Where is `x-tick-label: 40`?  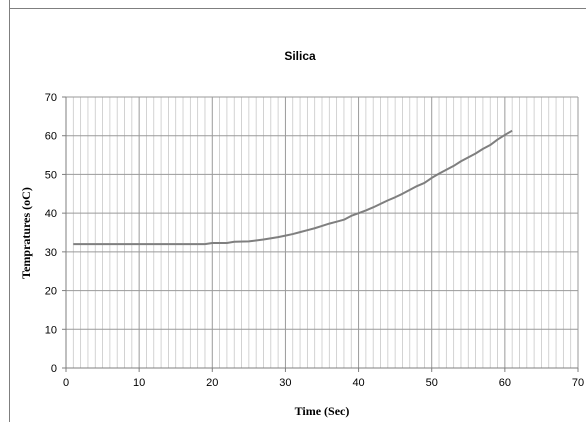 x-tick-label: 40 is located at coordinates (358, 383).